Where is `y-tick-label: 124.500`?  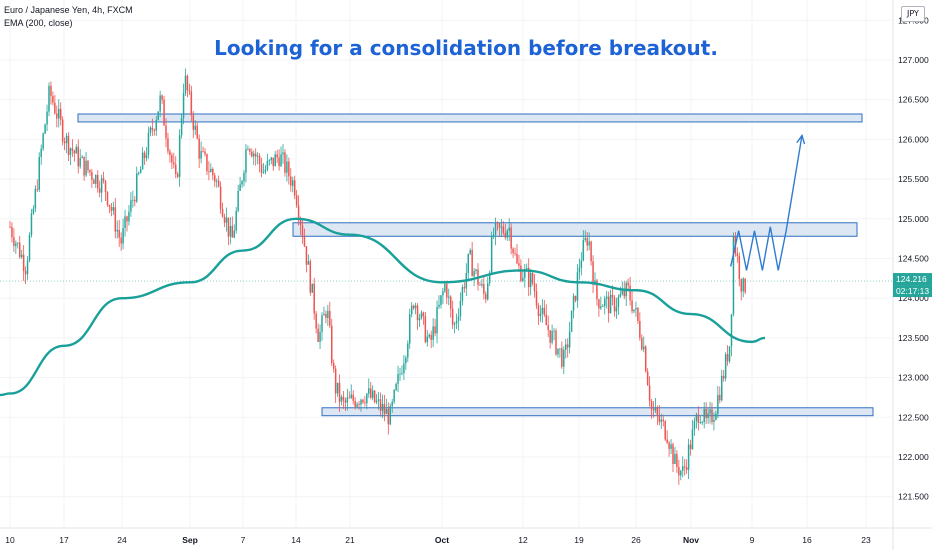 y-tick-label: 124.500 is located at coordinates (913, 259).